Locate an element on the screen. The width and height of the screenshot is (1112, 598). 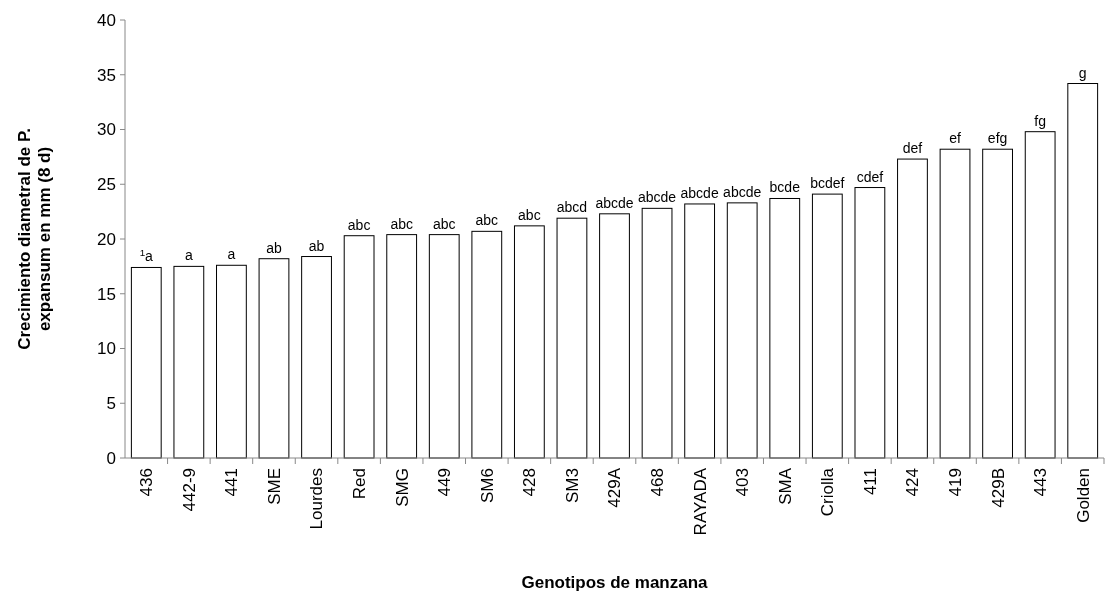
x-tick-label: Criolla is located at coordinates (828, 492).